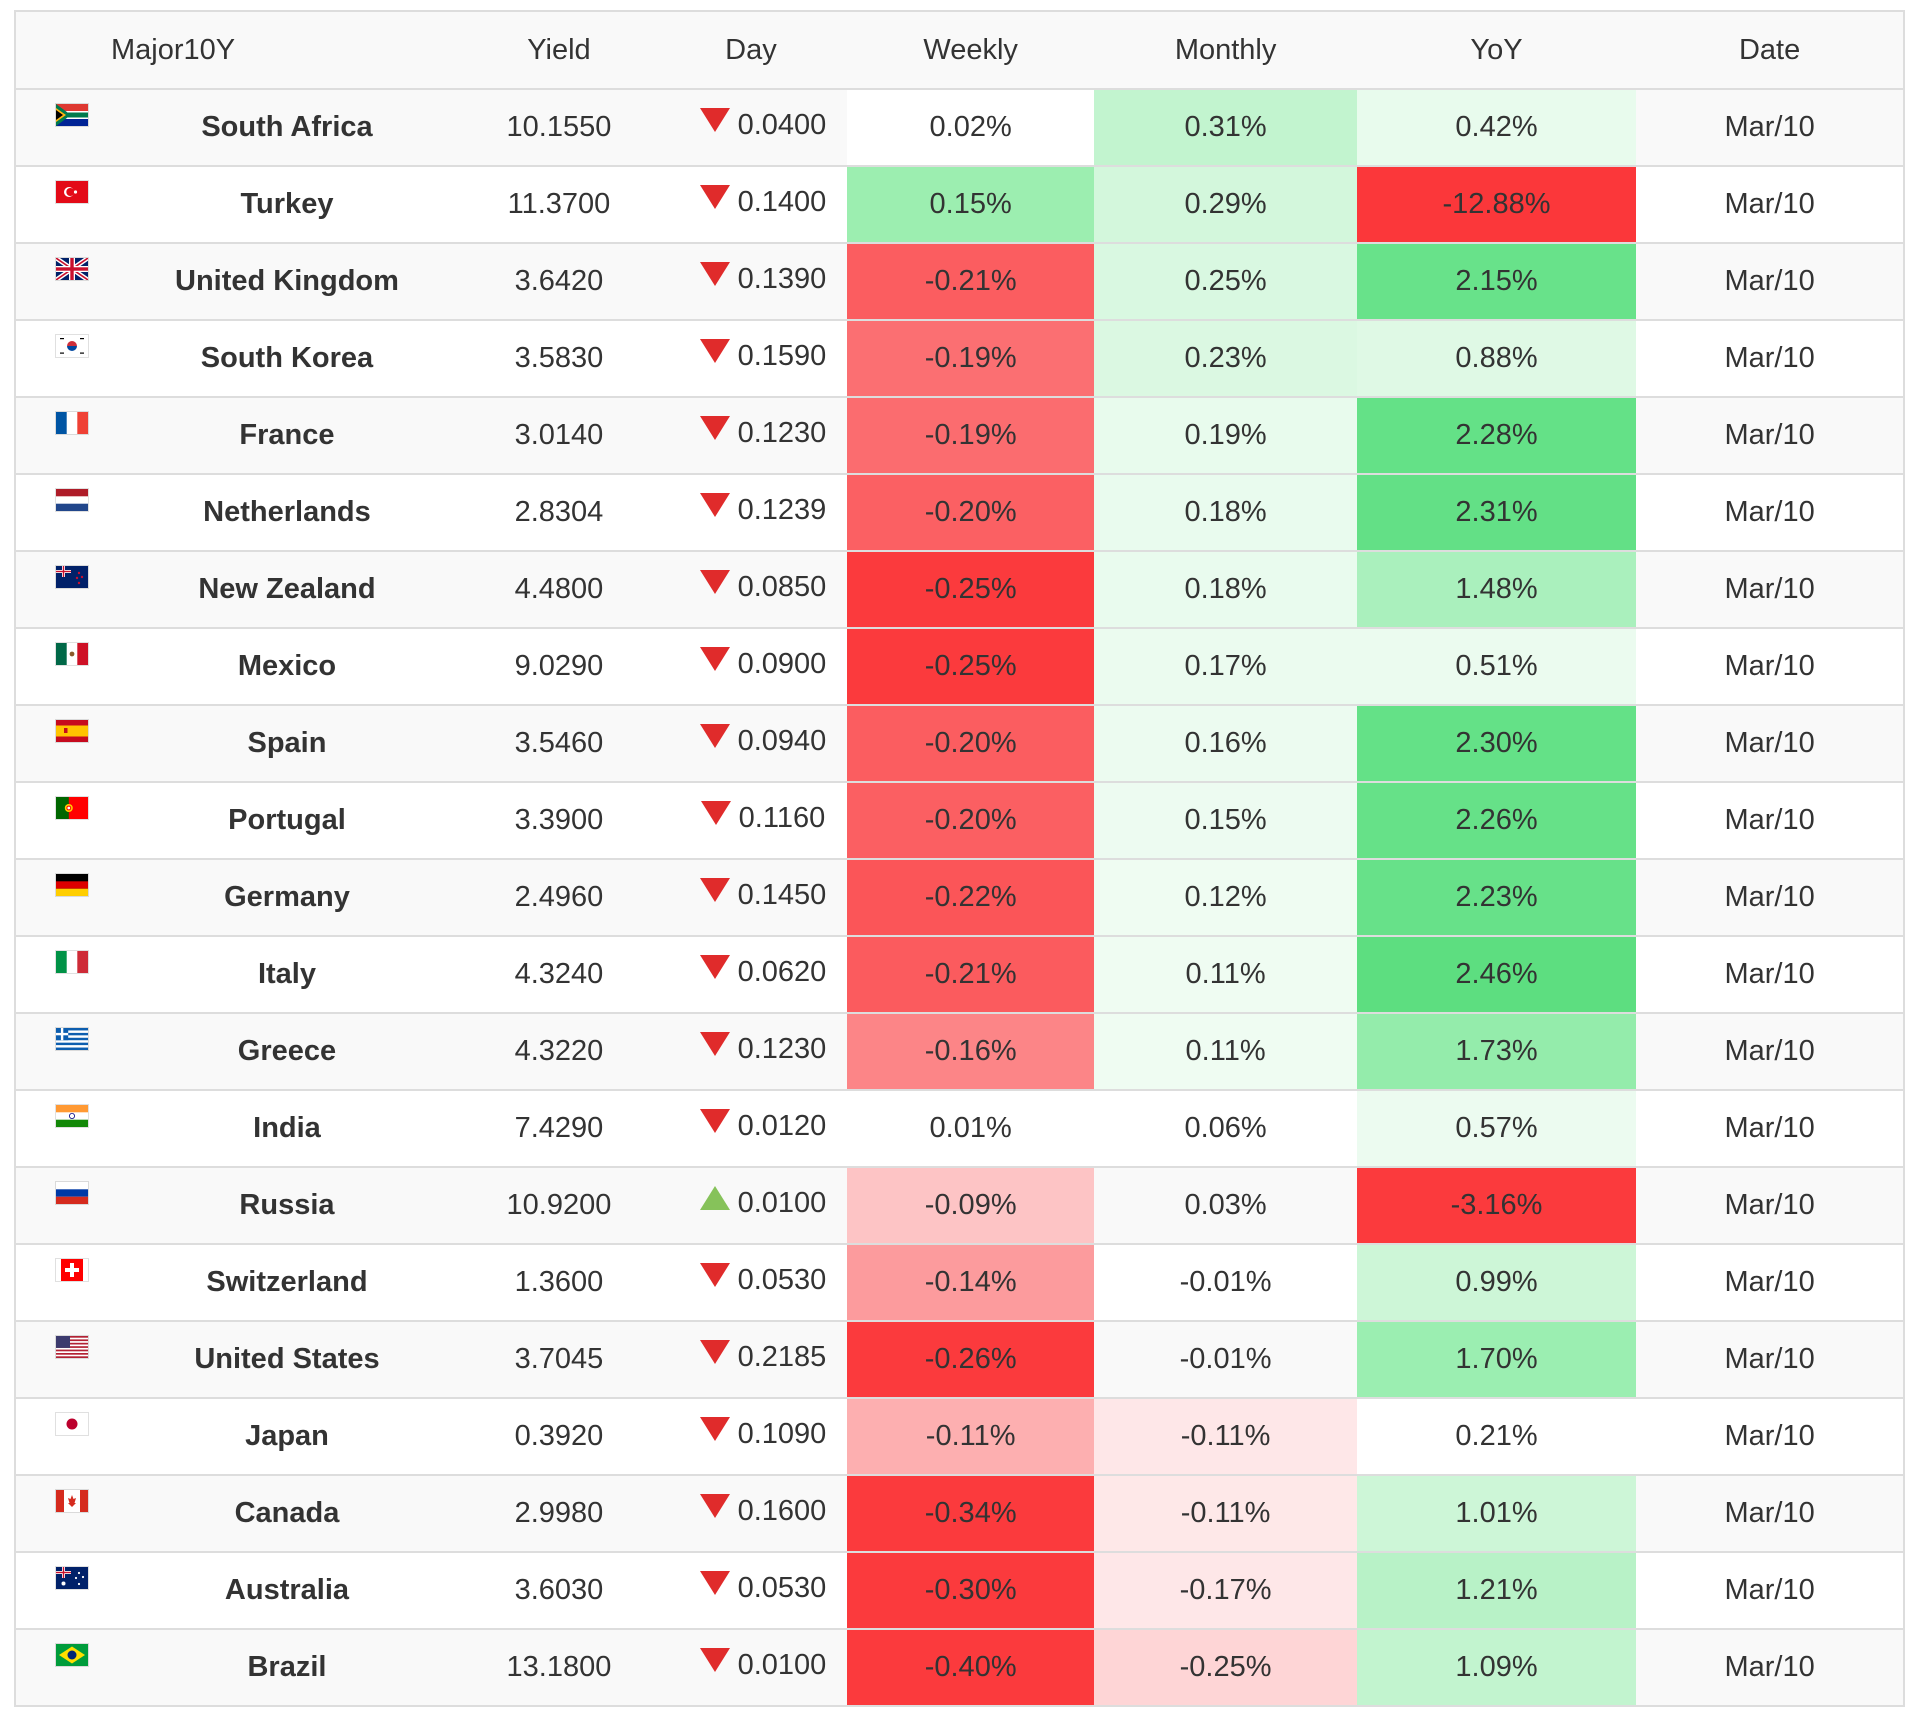  Describe the element at coordinates (1225, 358) in the screenshot. I see `monthly-change-value: 0.23%` at that location.